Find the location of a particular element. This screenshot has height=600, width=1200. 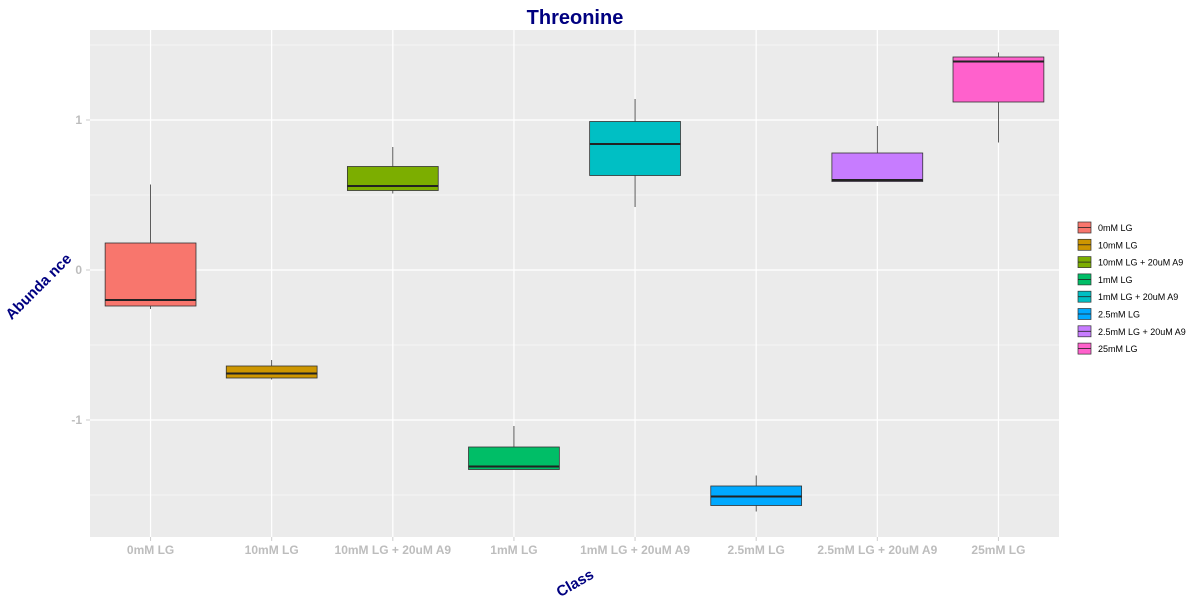

x-tick-label: 2.5mM LG is located at coordinates (756, 550).